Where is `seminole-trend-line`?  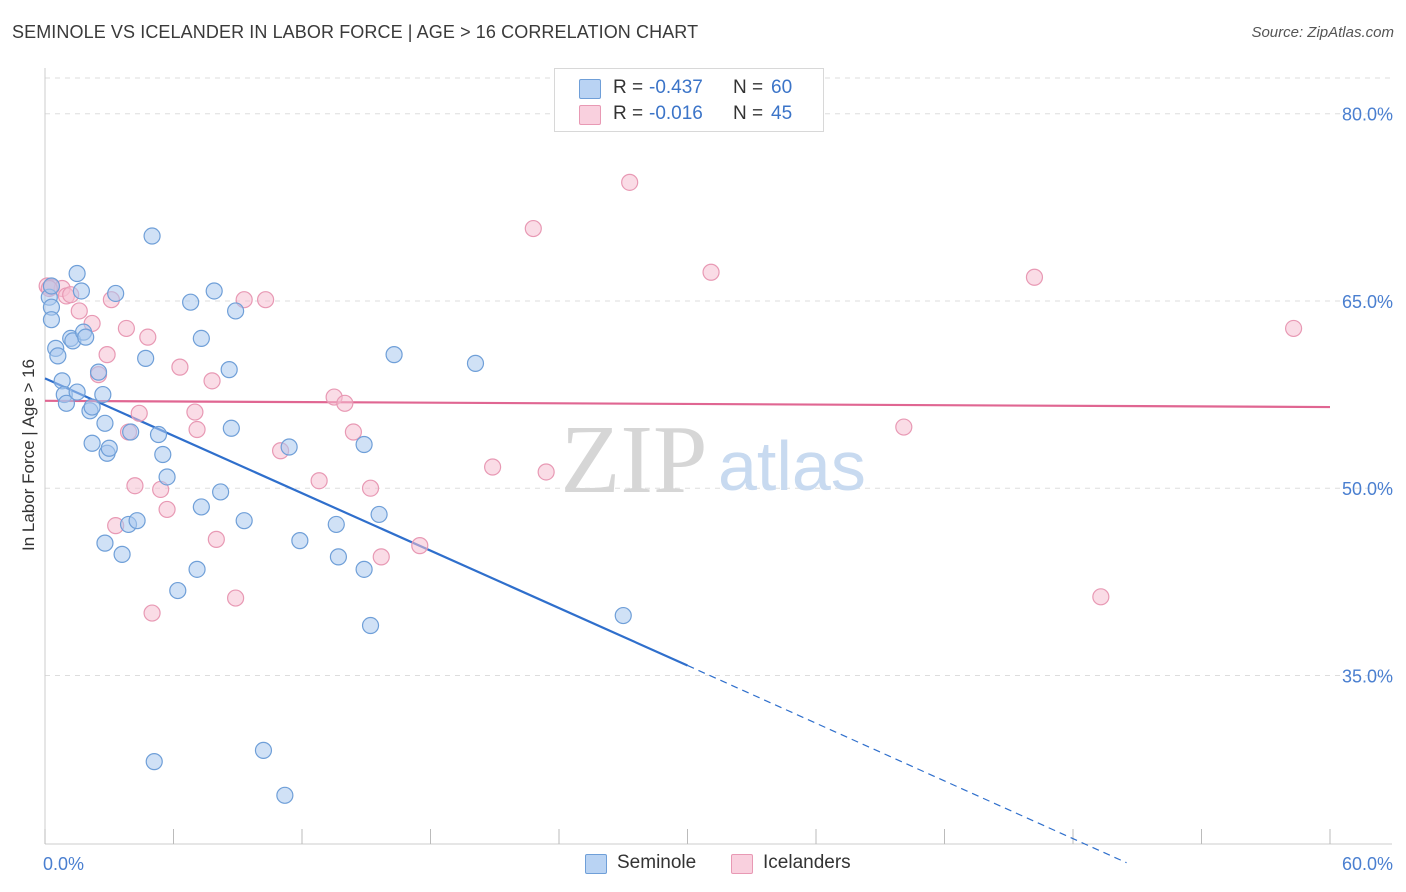 seminole-trend-line is located at coordinates (366, 522).